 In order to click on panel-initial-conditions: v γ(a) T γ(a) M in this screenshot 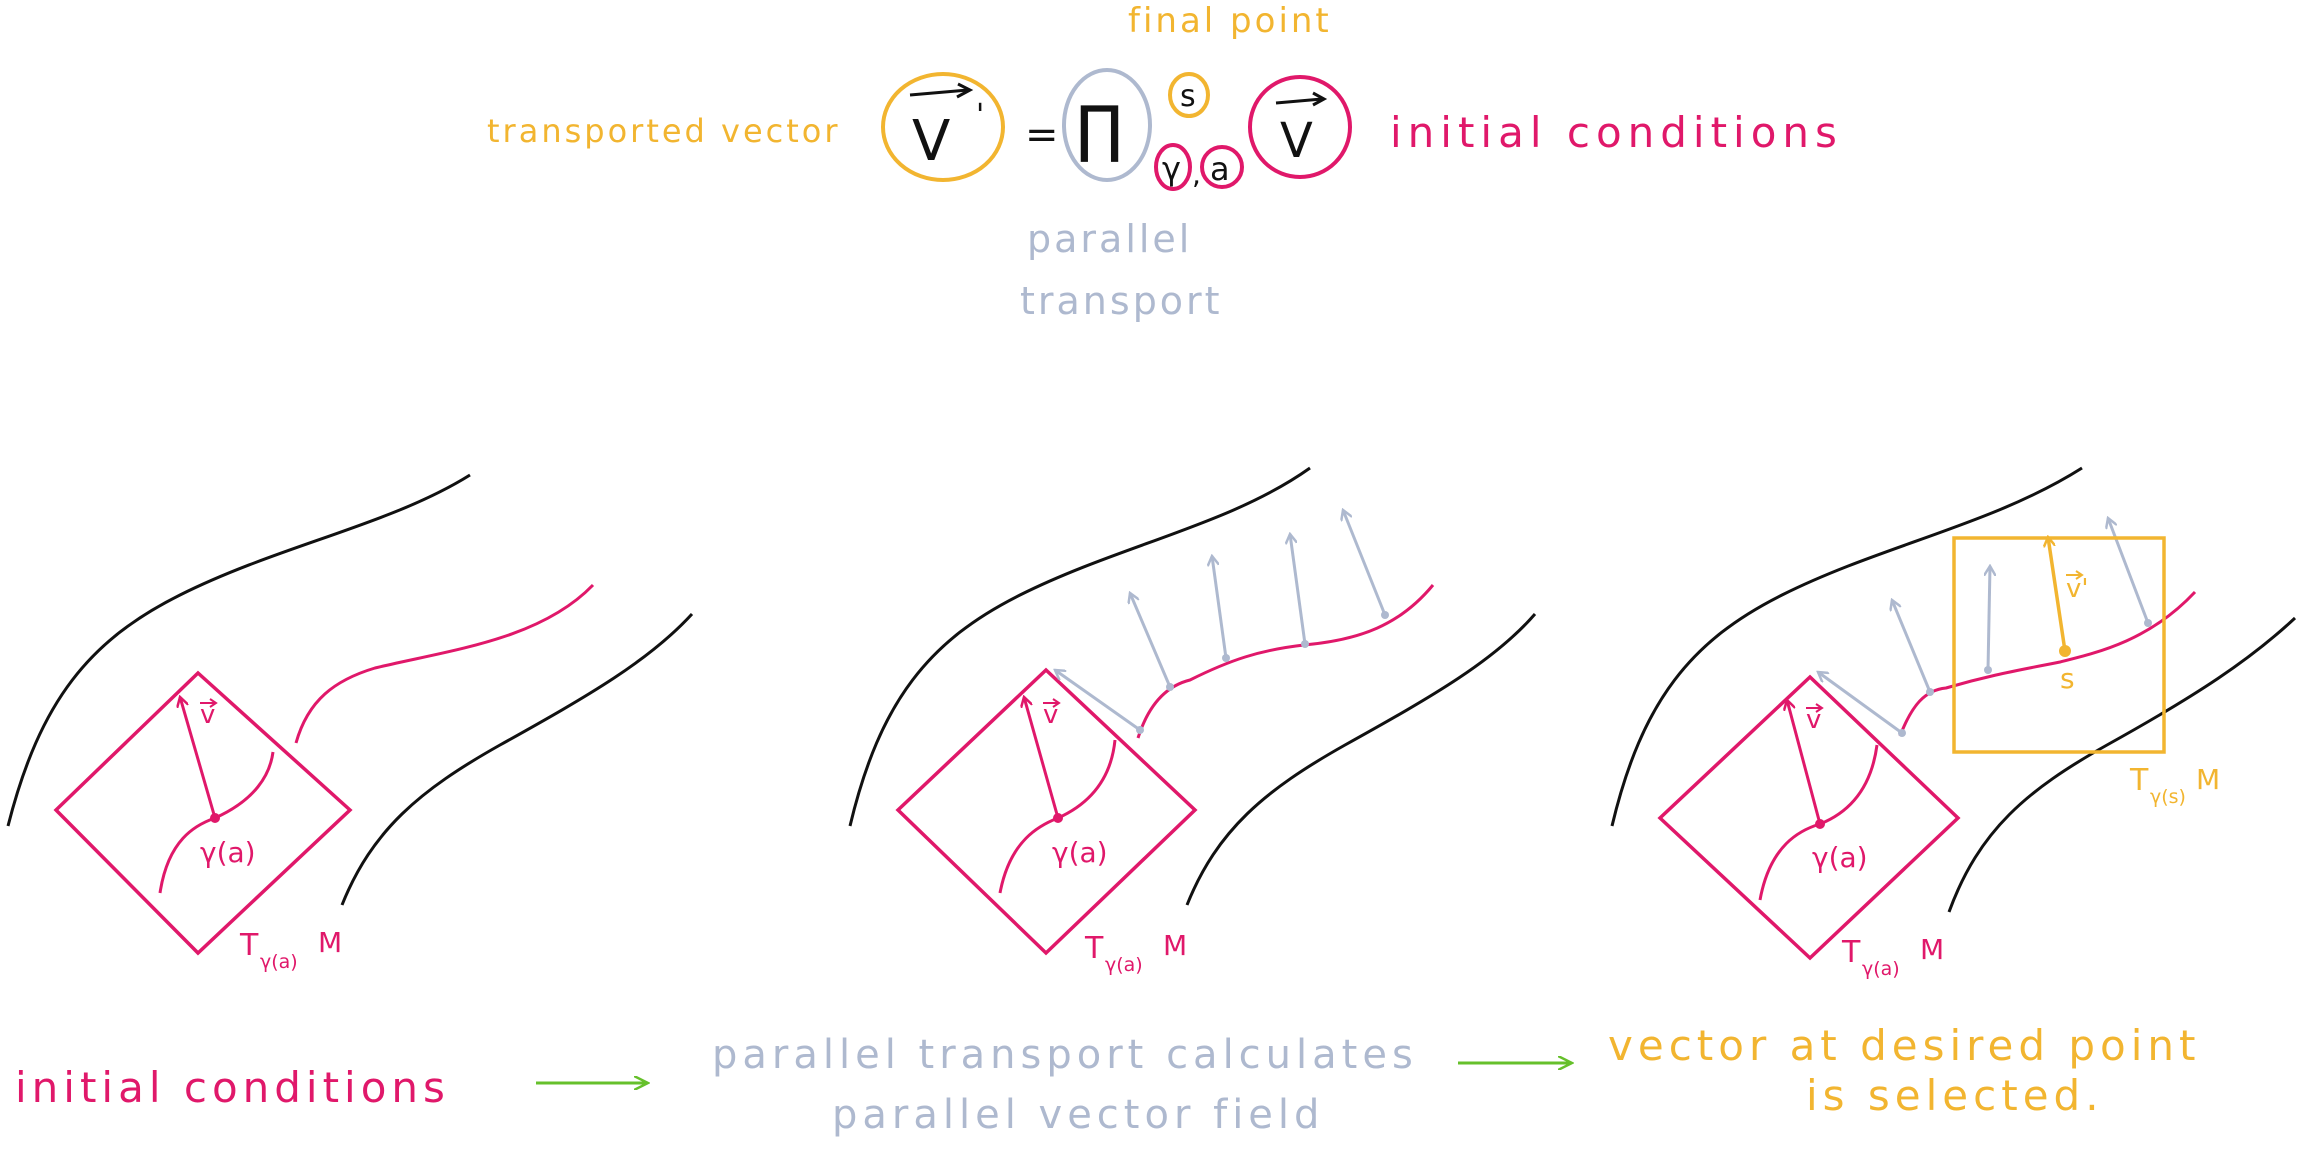, I will do `click(350, 723)`.